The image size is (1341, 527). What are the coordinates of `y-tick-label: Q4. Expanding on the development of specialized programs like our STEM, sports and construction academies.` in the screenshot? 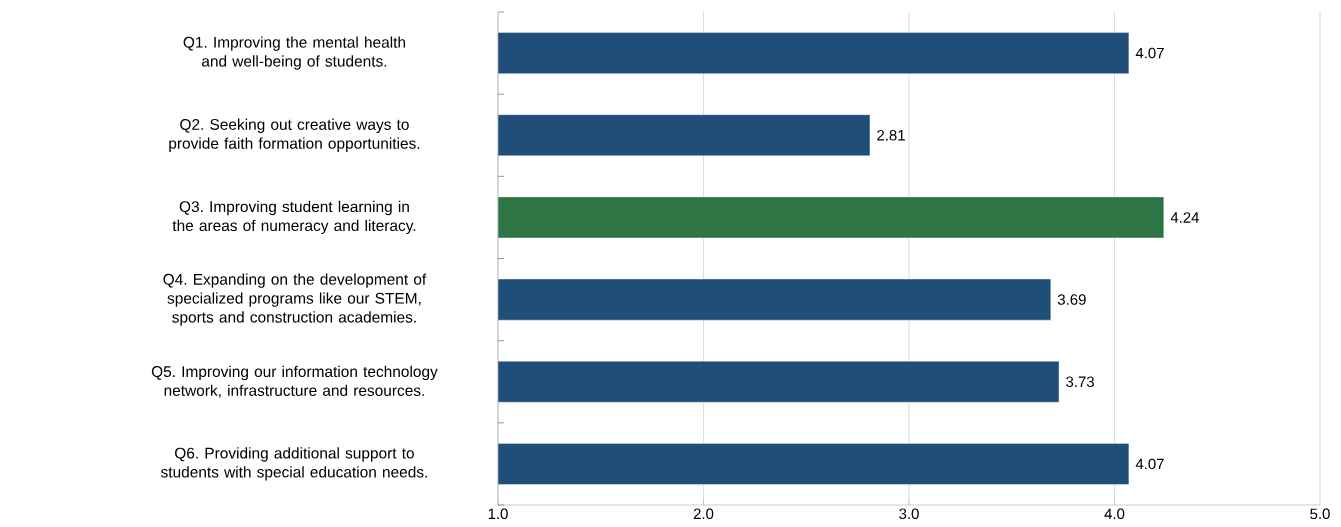 It's located at (295, 299).